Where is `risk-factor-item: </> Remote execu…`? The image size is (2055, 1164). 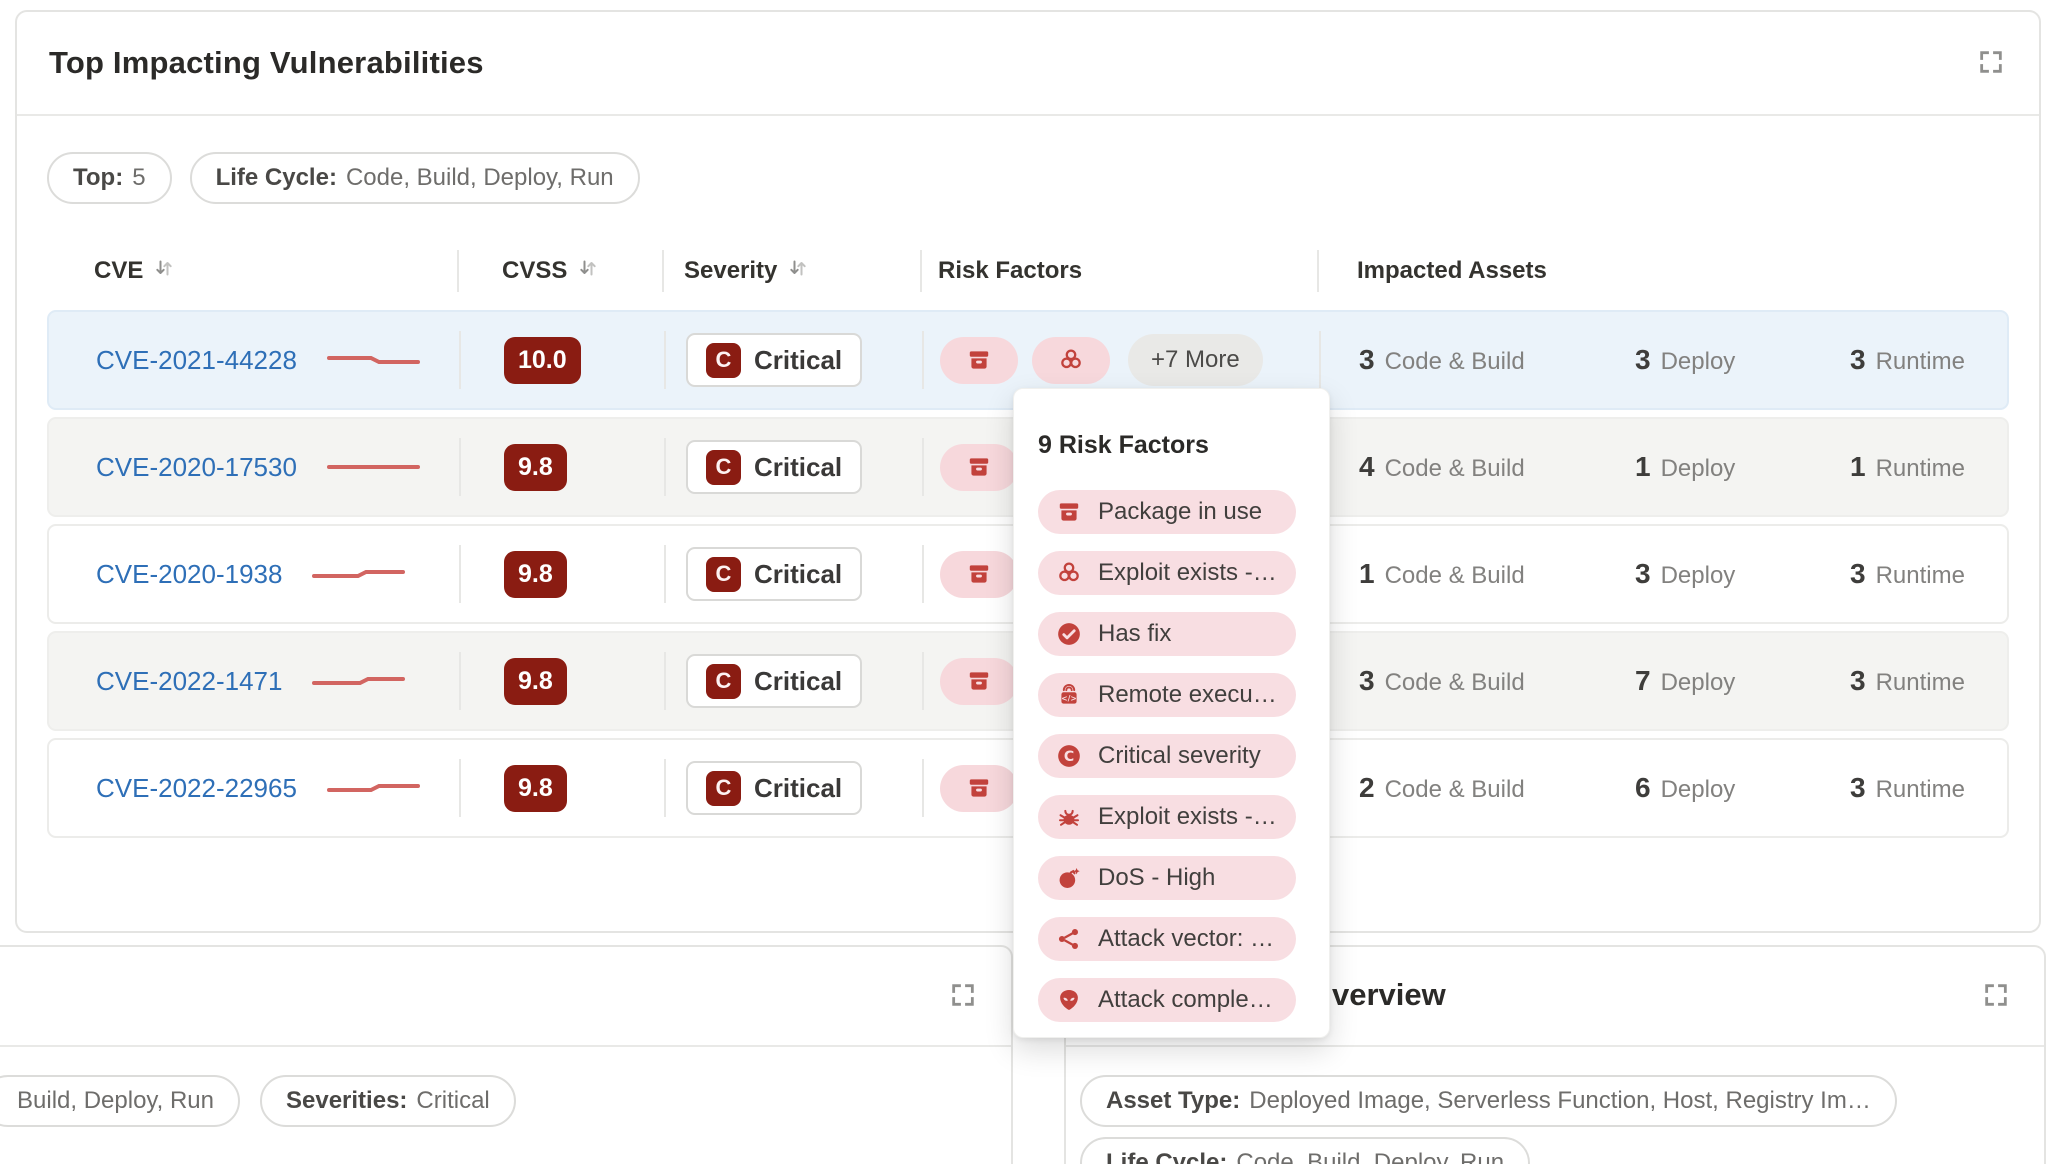 risk-factor-item: </> Remote execu… is located at coordinates (1167, 695).